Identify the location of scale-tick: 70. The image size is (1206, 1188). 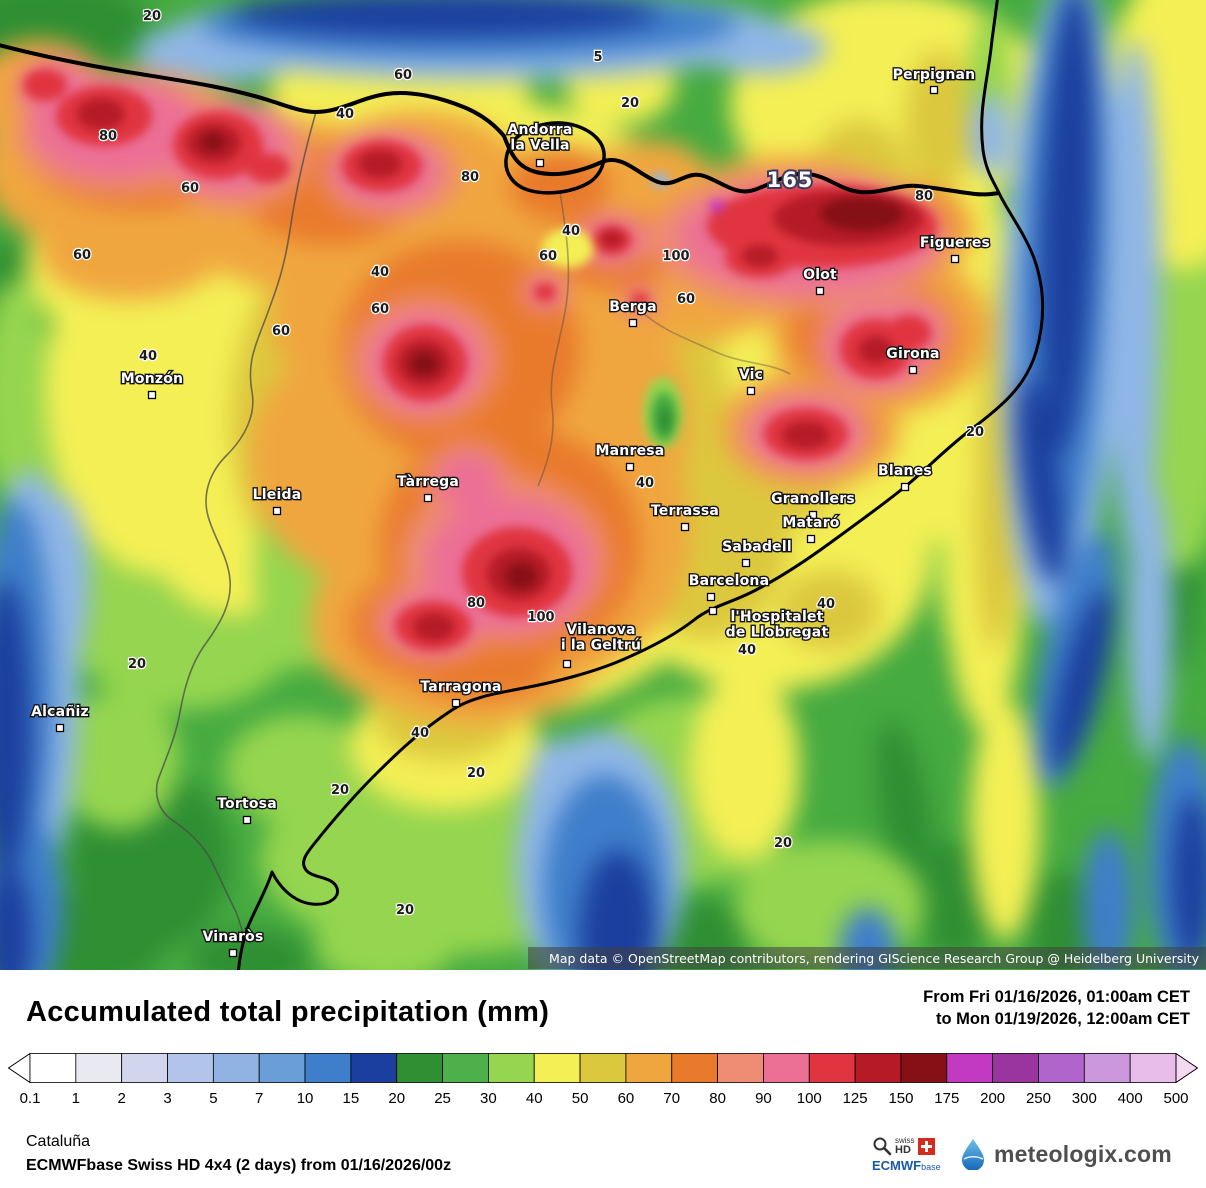
(672, 1098).